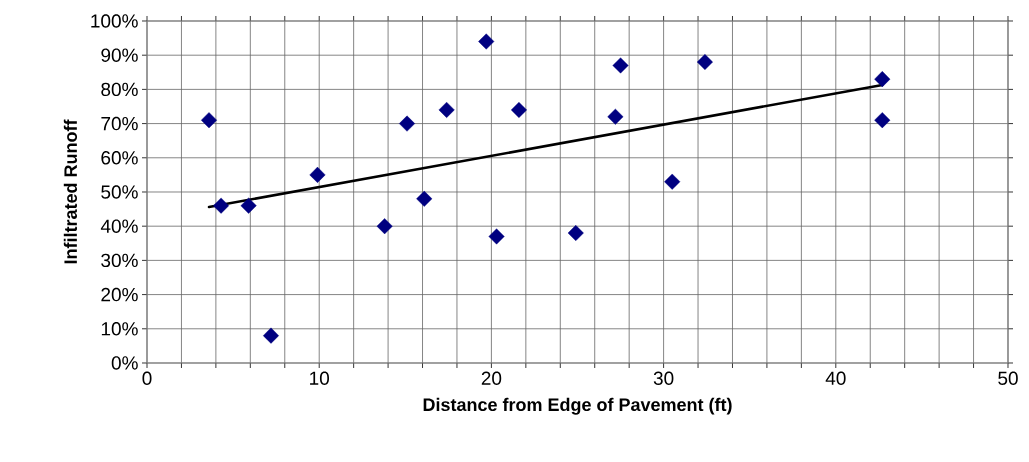  What do you see at coordinates (119, 226) in the screenshot?
I see `y-tick-label: 40%` at bounding box center [119, 226].